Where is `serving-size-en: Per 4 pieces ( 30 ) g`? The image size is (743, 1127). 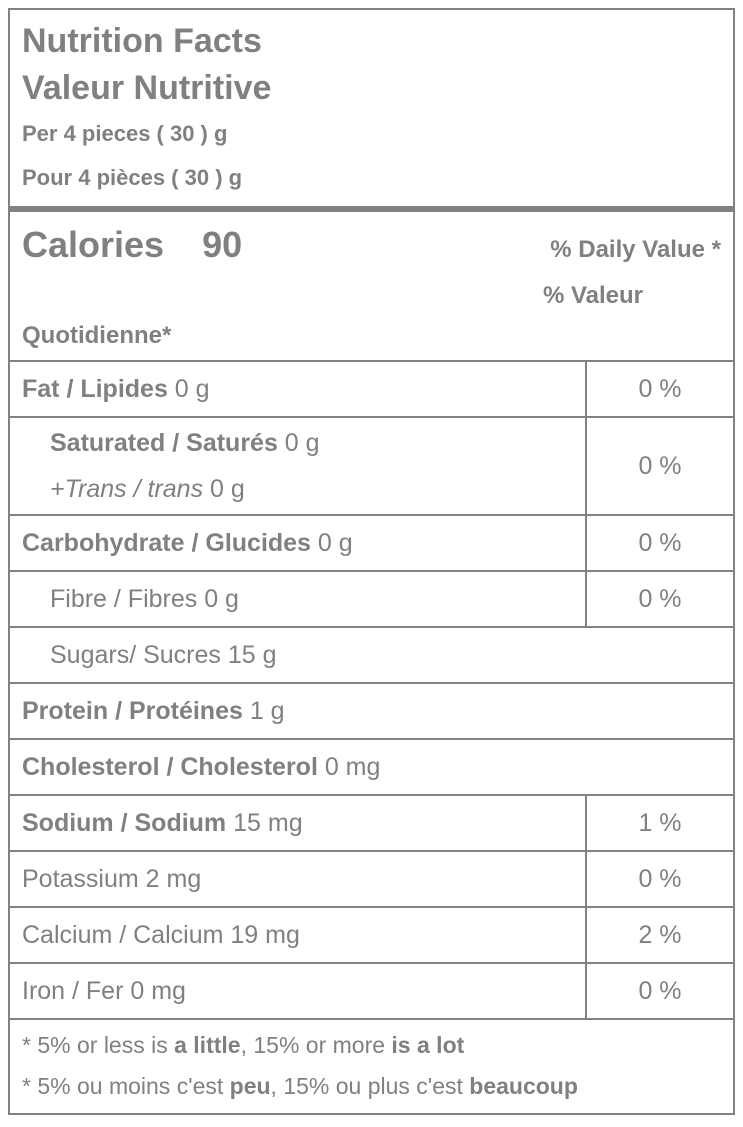
serving-size-en: Per 4 pieces ( 30 ) g is located at coordinates (125, 133).